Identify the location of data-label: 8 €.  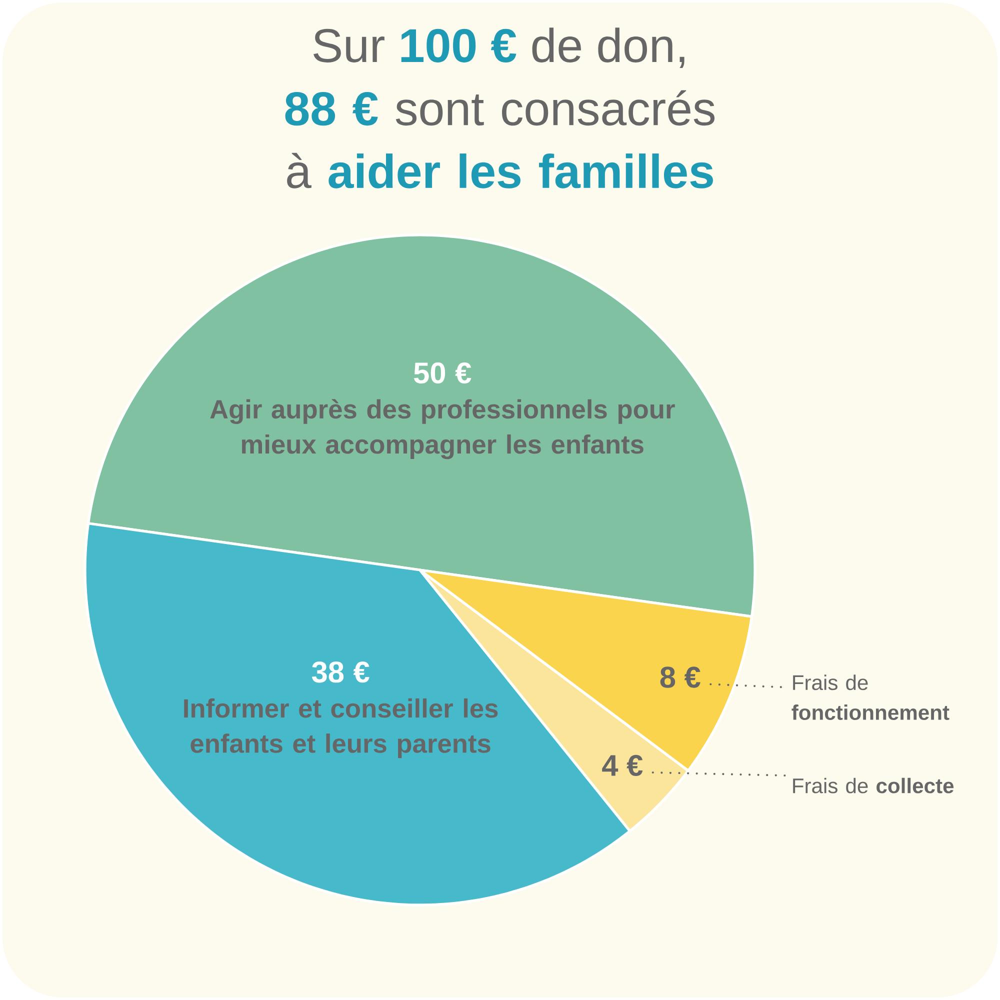
(680, 677).